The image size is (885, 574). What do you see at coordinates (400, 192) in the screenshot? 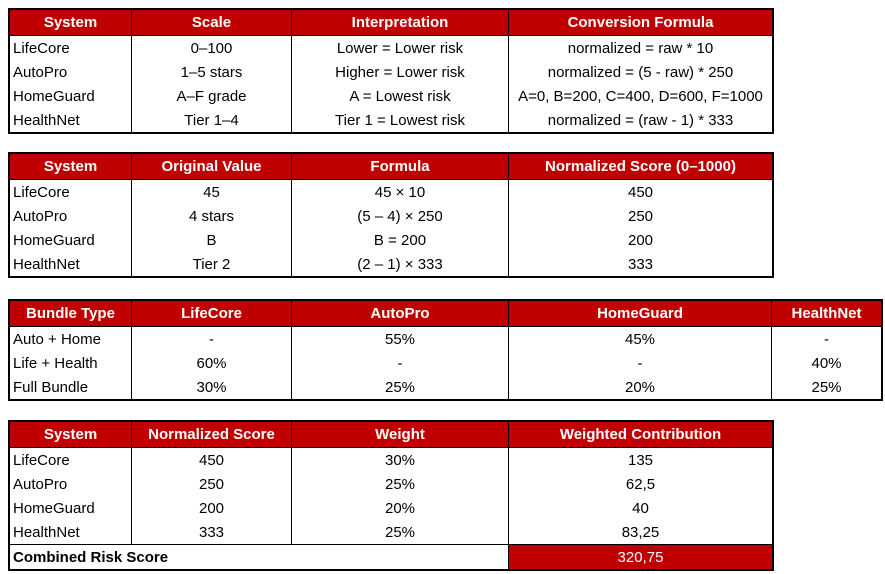
I see `table-cell: 45 × 10` at bounding box center [400, 192].